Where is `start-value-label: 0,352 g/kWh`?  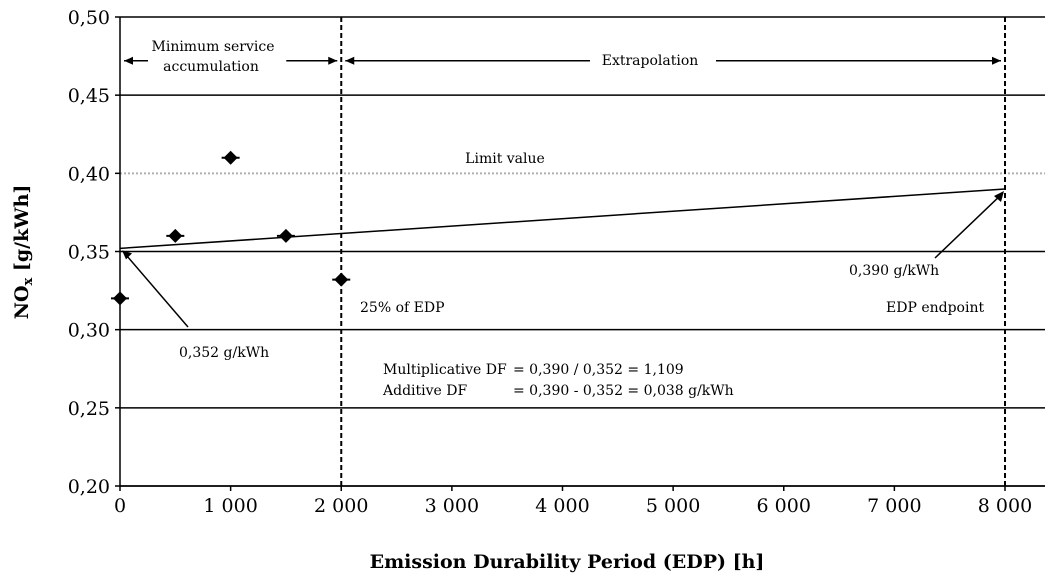 start-value-label: 0,352 g/kWh is located at coordinates (224, 353).